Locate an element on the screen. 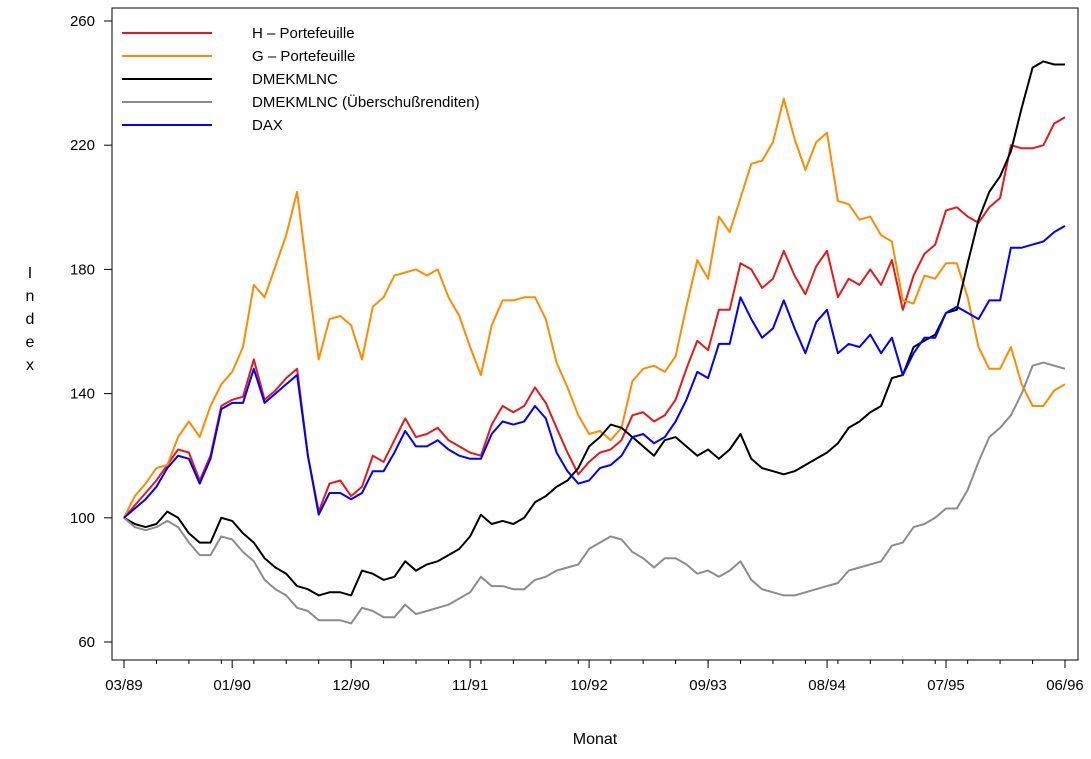 This screenshot has width=1091, height=759. x-tick-label: 03/89 is located at coordinates (124, 685).